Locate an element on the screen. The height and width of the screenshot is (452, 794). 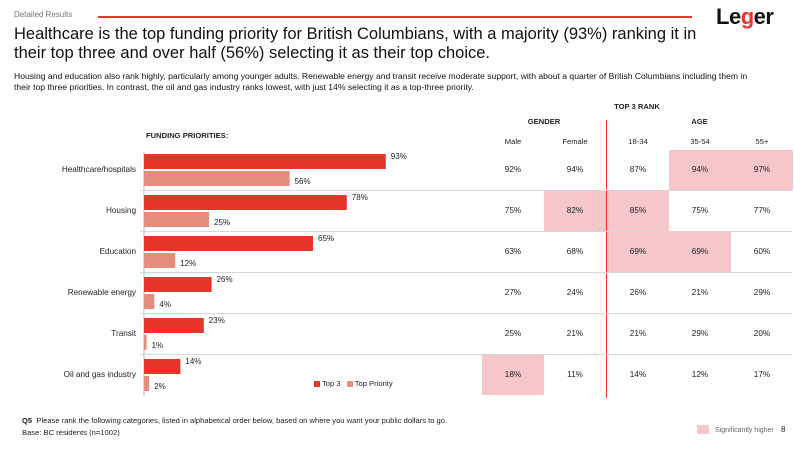
bar-top-priority-housing is located at coordinates (176, 219).